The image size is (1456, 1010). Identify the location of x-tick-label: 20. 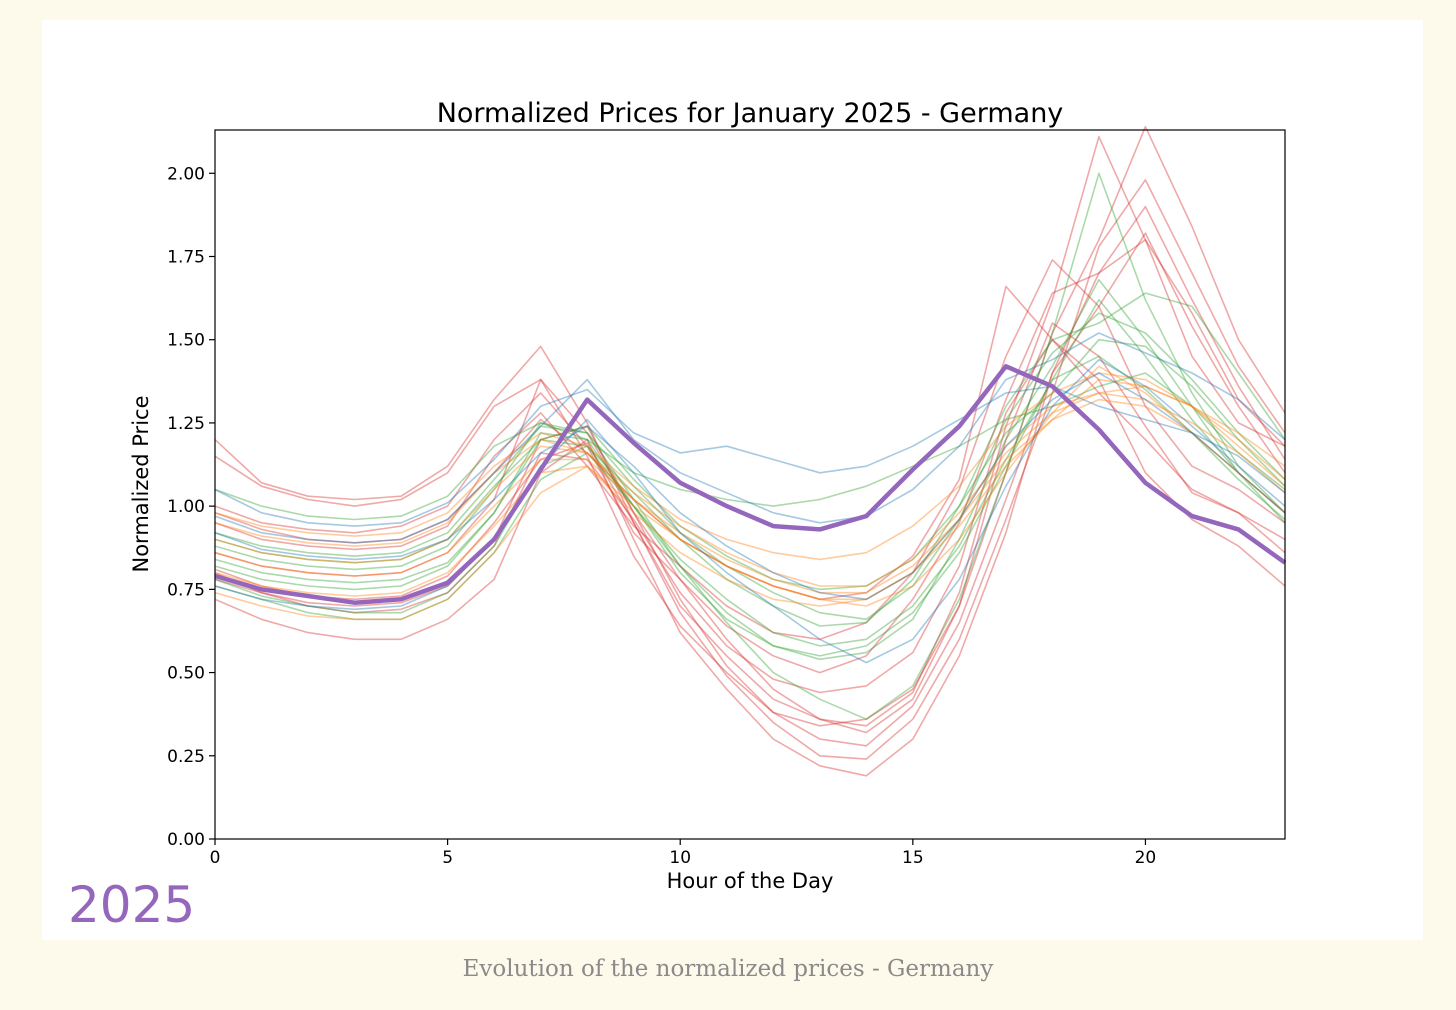
(1146, 858).